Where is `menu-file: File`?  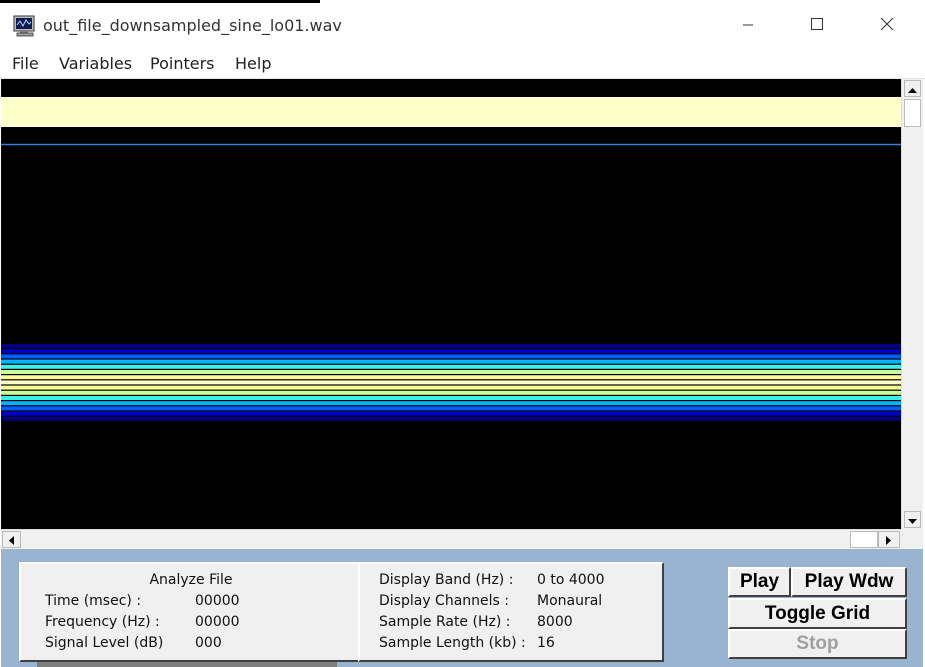
menu-file: File is located at coordinates (25, 63).